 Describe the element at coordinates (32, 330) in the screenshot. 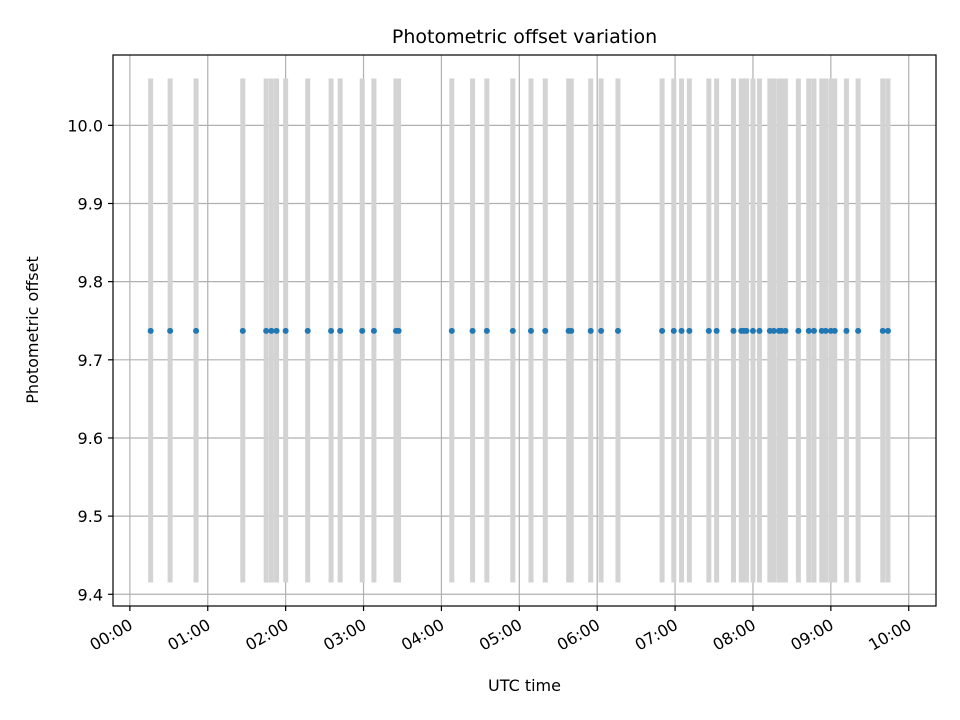

I see `y-axis-label: Photometric offset` at that location.